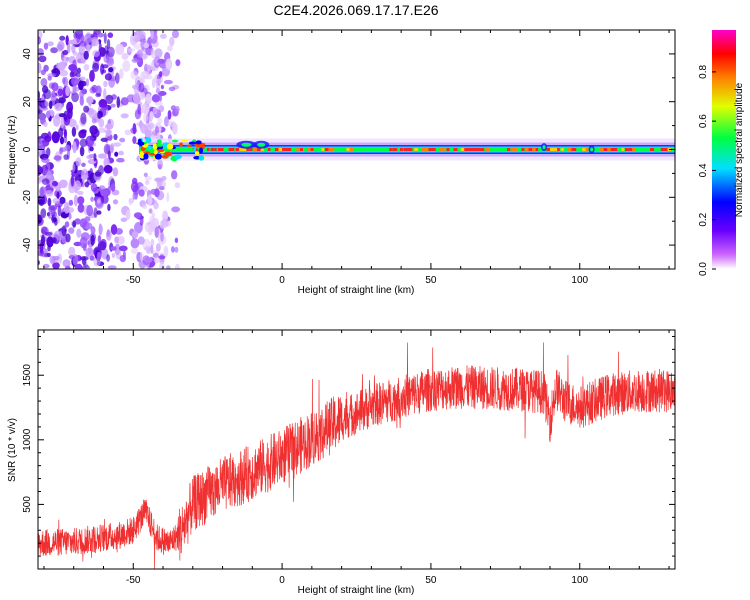 The width and height of the screenshot is (750, 600). Describe the element at coordinates (356, 290) in the screenshot. I see `spectrogram-x-axis-label: Height of straight line (km)` at that location.